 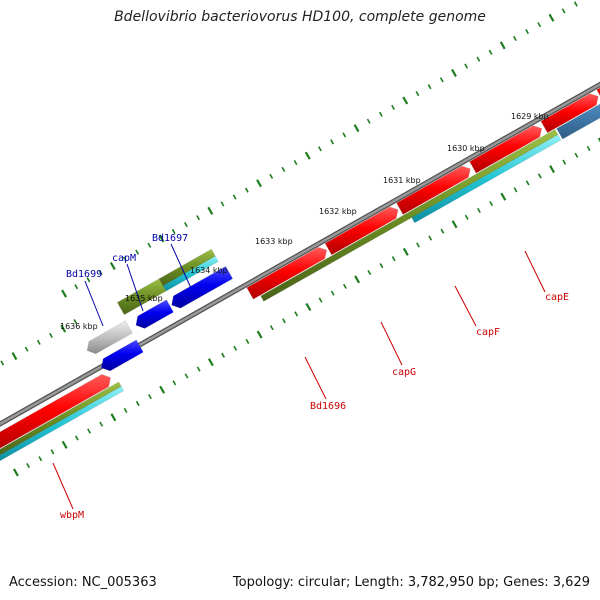 What do you see at coordinates (315, 378) in the screenshot?
I see `leader-line-bd1696` at bounding box center [315, 378].